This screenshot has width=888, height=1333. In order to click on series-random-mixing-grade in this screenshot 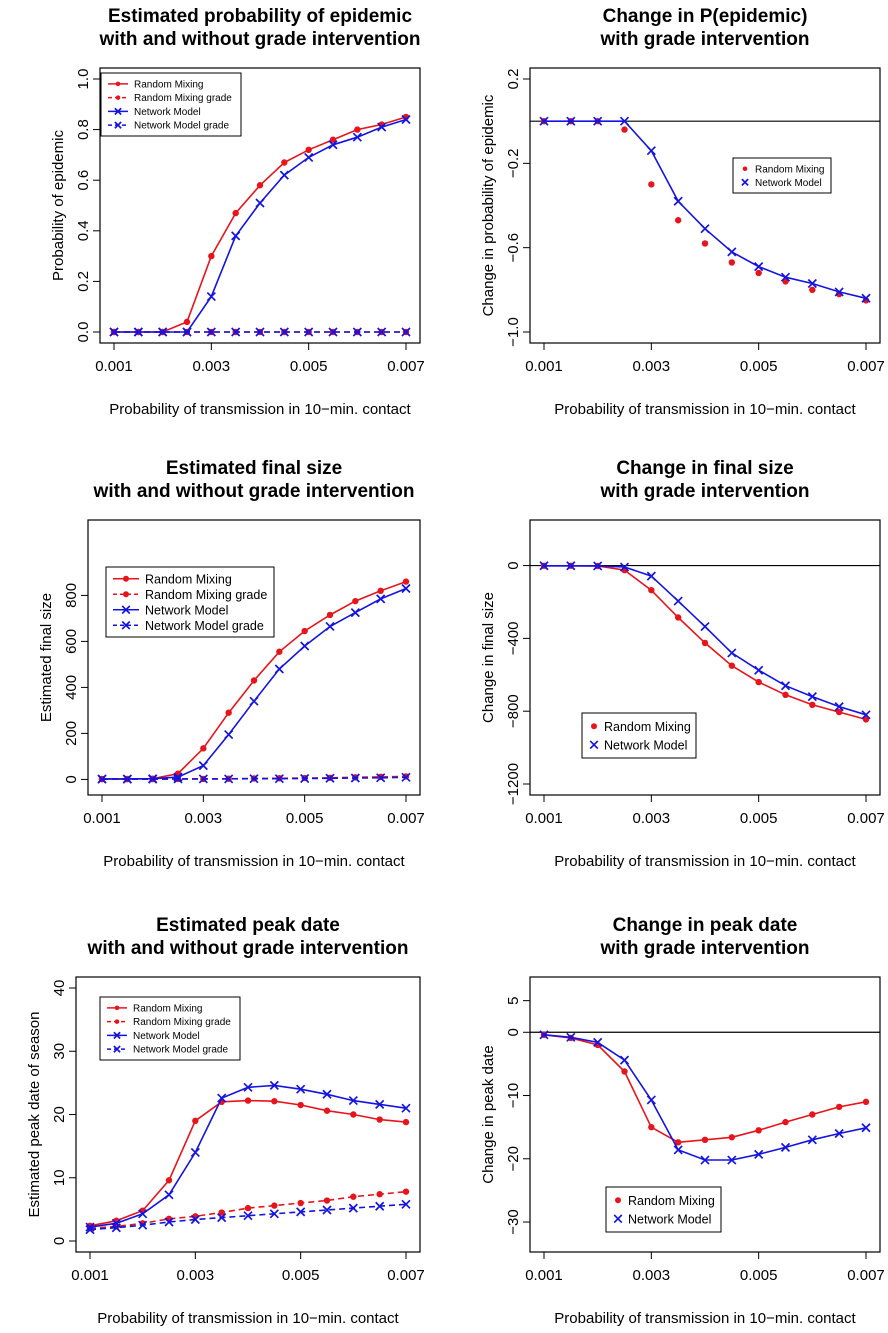, I will do `click(248, 1210)`.